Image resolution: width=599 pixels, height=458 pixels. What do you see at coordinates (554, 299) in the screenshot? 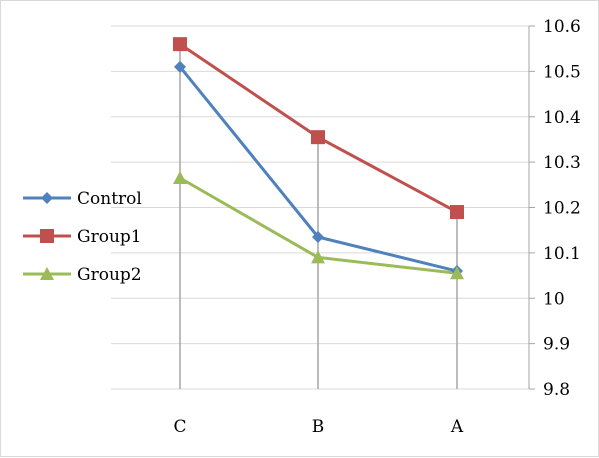
I see `y-tick-label: 10` at bounding box center [554, 299].